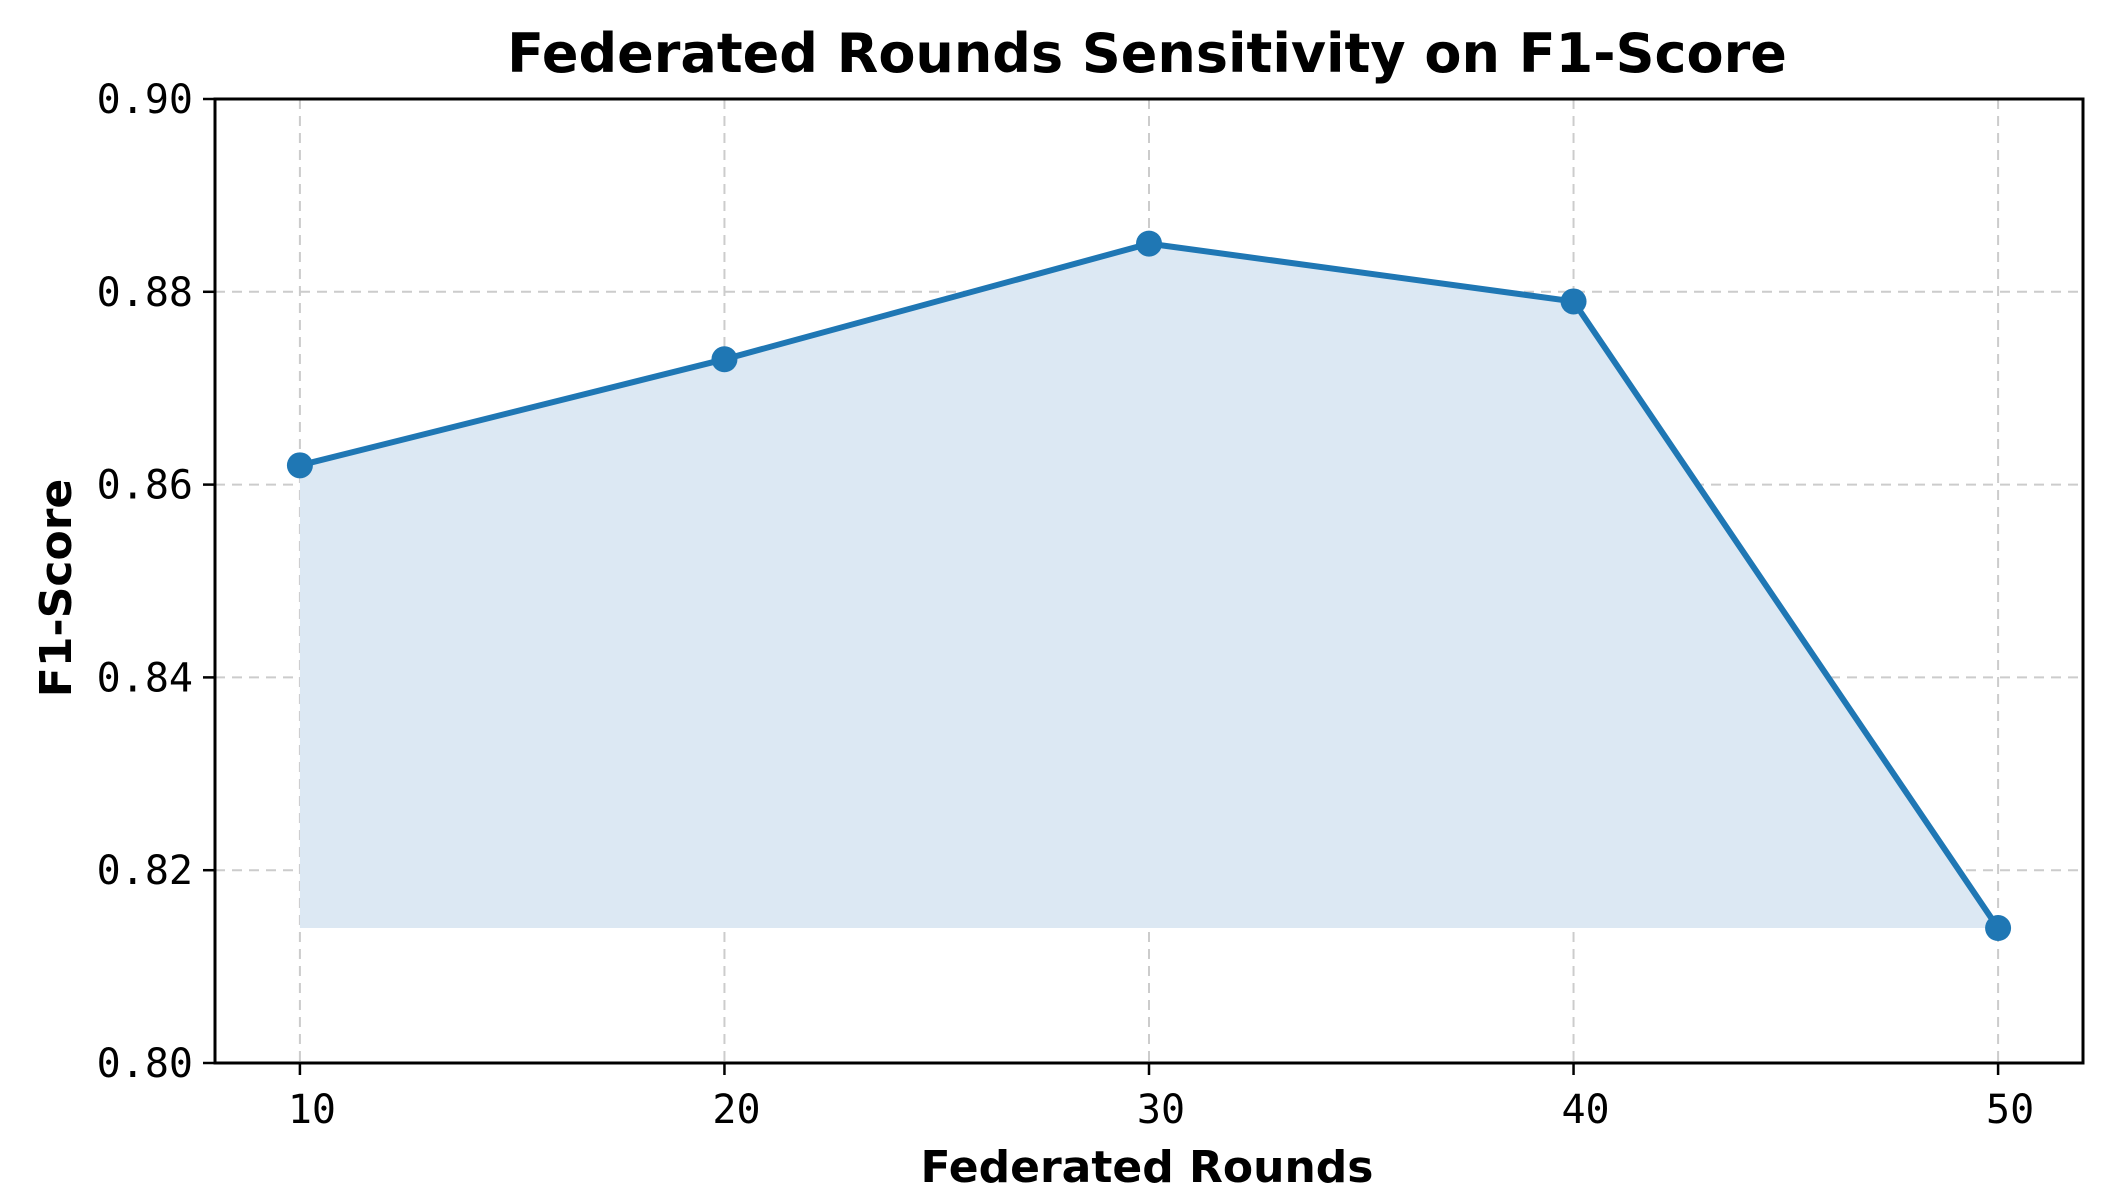 Image resolution: width=2117 pixels, height=1197 pixels. I want to click on y-tick-label: 0.86, so click(145, 486).